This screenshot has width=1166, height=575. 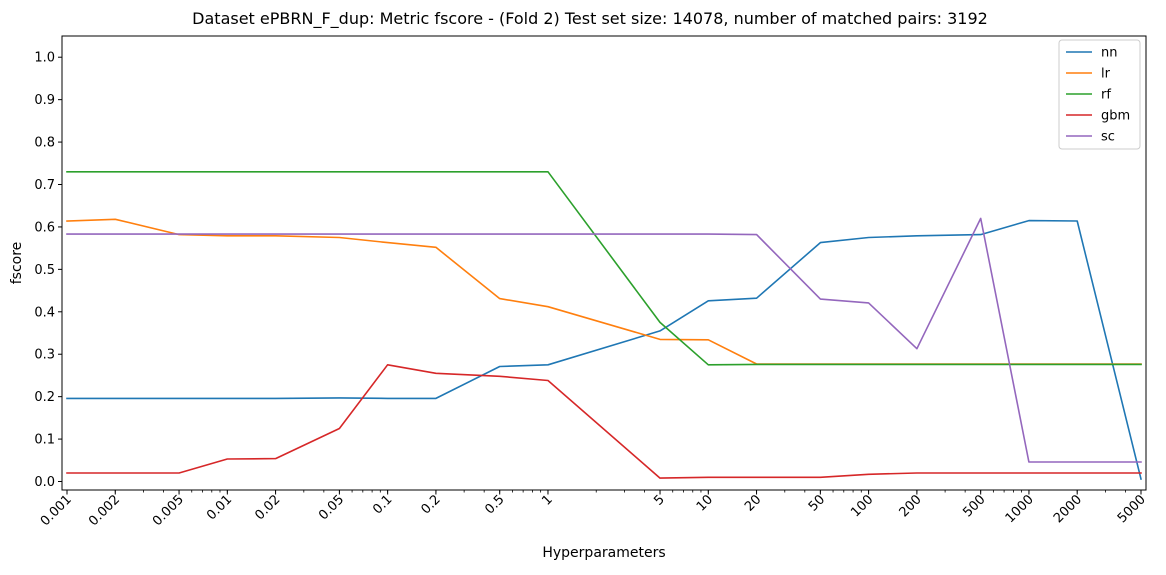 I want to click on y-tick-label: 0.5, so click(x=44, y=270).